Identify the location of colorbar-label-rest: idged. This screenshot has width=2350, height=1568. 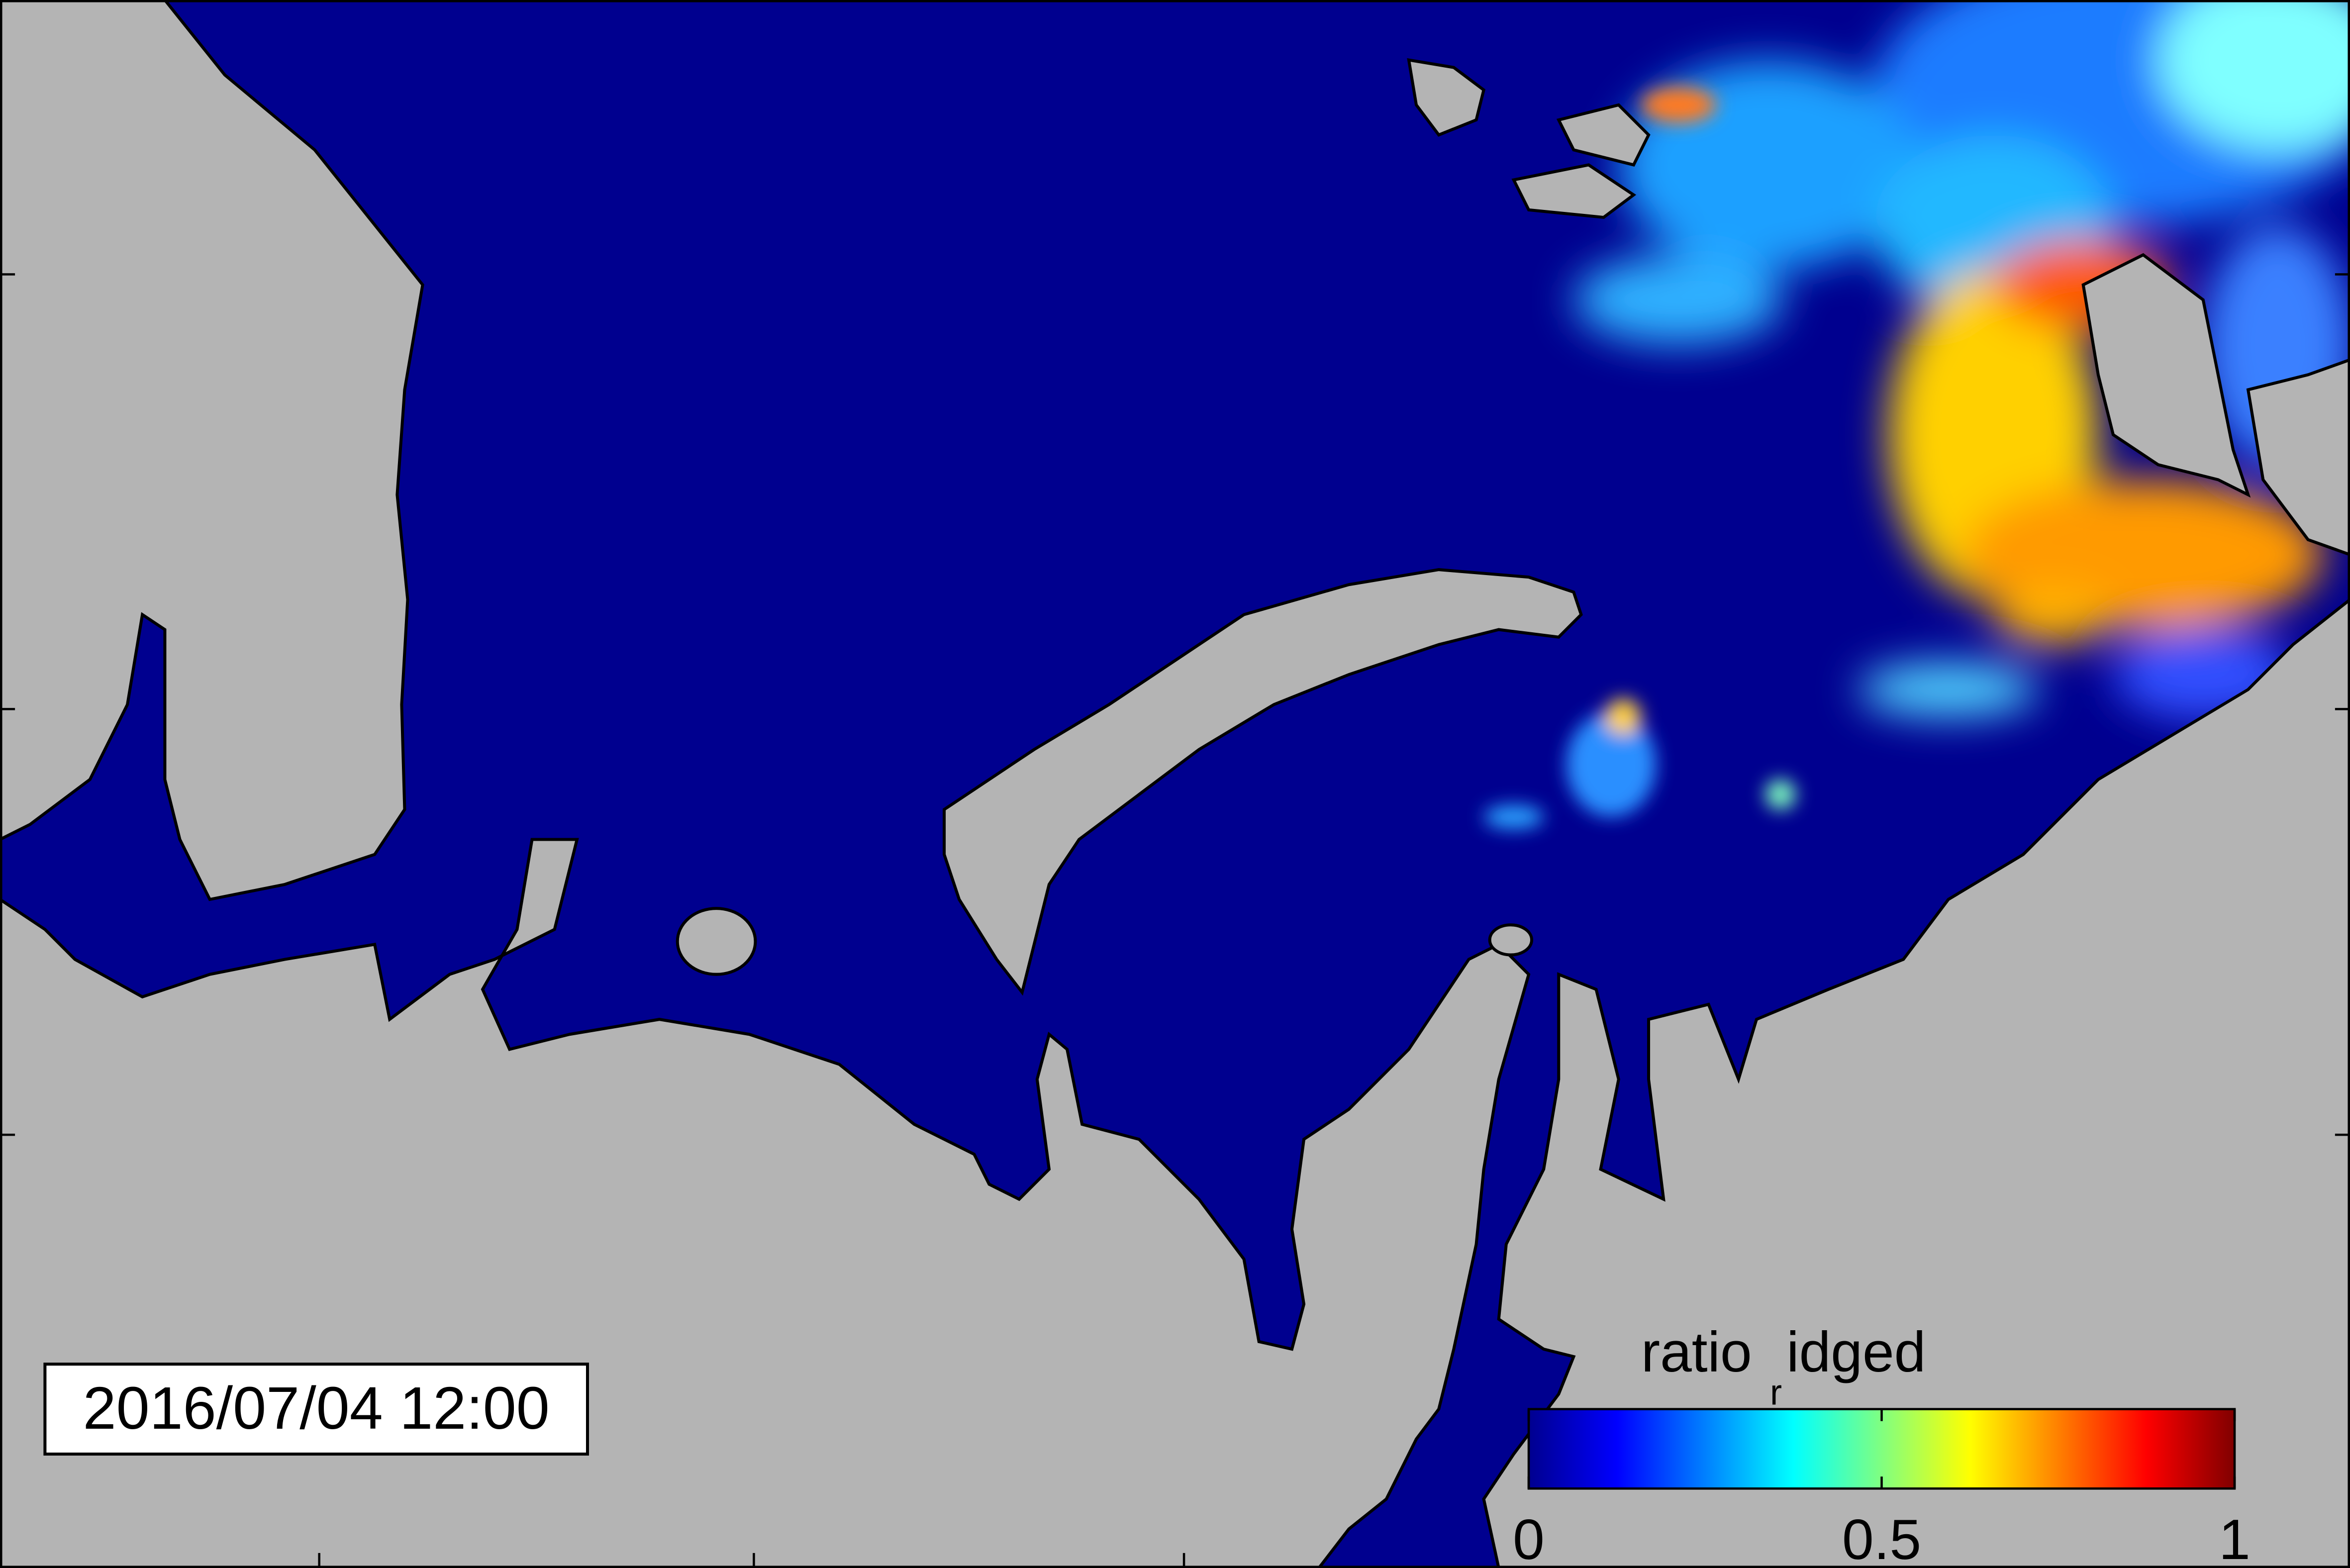
(1856, 1352).